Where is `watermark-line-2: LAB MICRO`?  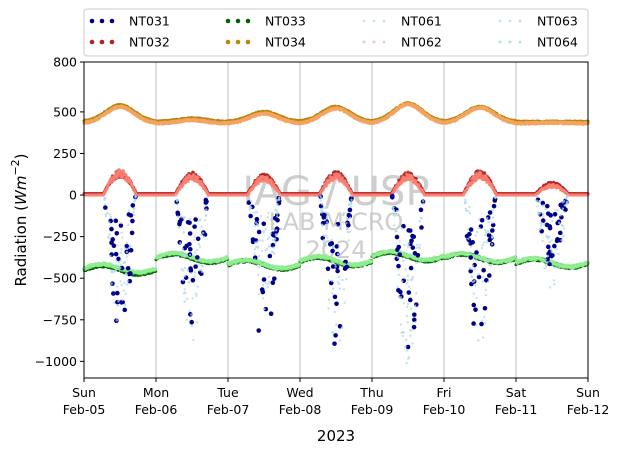
watermark-line-2: LAB MICRO is located at coordinates (336, 222).